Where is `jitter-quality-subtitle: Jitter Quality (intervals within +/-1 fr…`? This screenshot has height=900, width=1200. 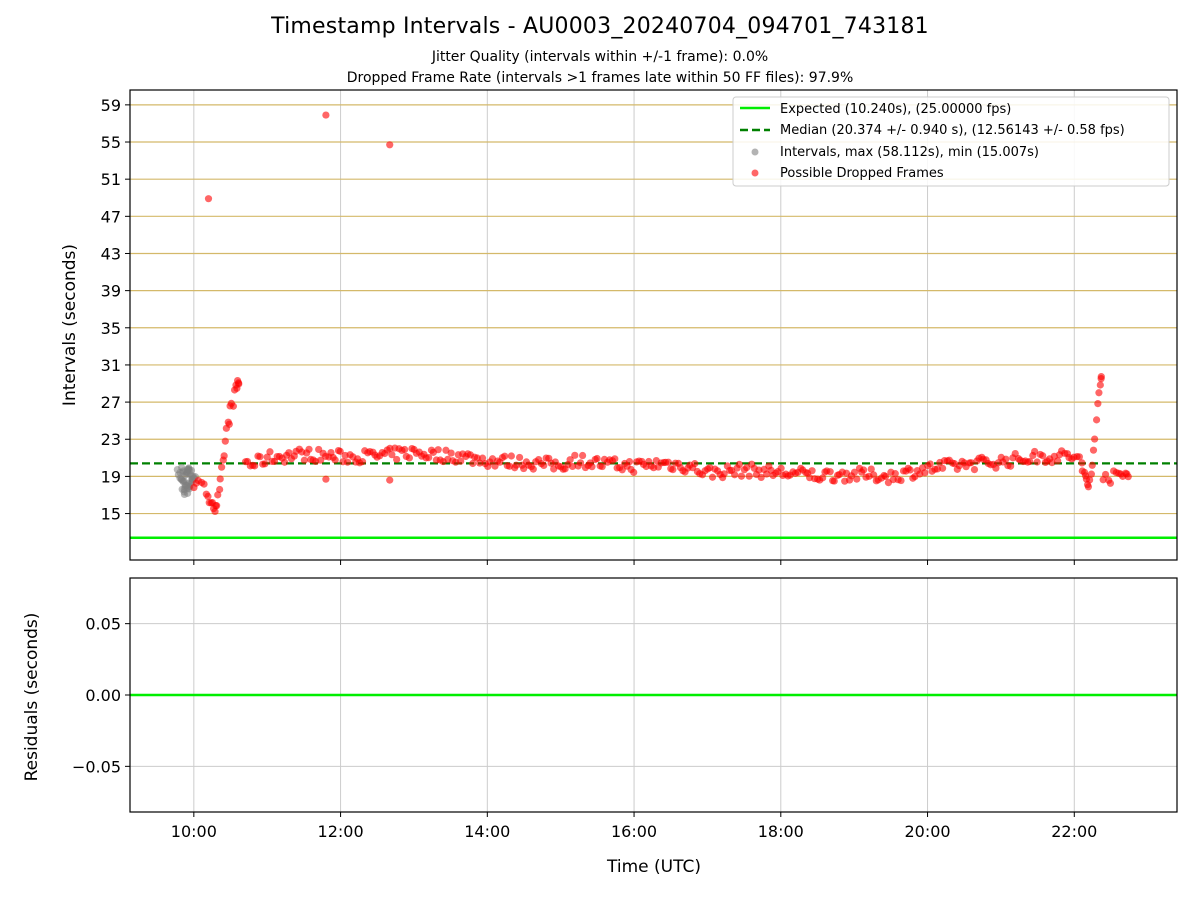 jitter-quality-subtitle: Jitter Quality (intervals within +/-1 fr… is located at coordinates (600, 57).